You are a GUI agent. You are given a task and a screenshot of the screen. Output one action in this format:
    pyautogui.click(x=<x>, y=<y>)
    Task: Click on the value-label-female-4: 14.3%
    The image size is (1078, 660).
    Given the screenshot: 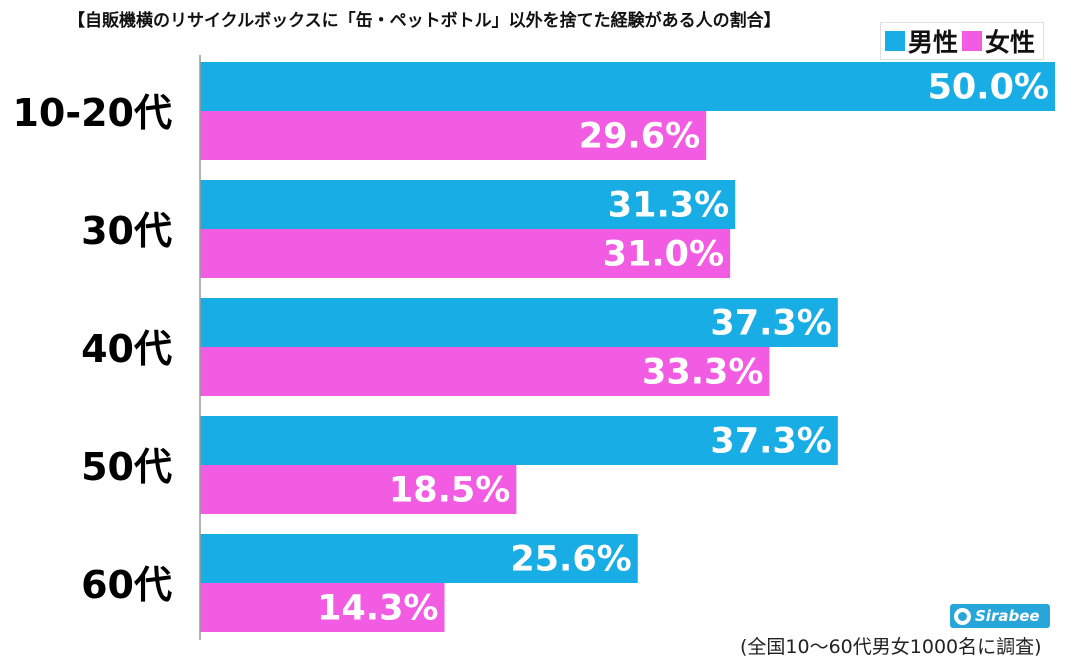 What is the action you would take?
    pyautogui.click(x=377, y=609)
    